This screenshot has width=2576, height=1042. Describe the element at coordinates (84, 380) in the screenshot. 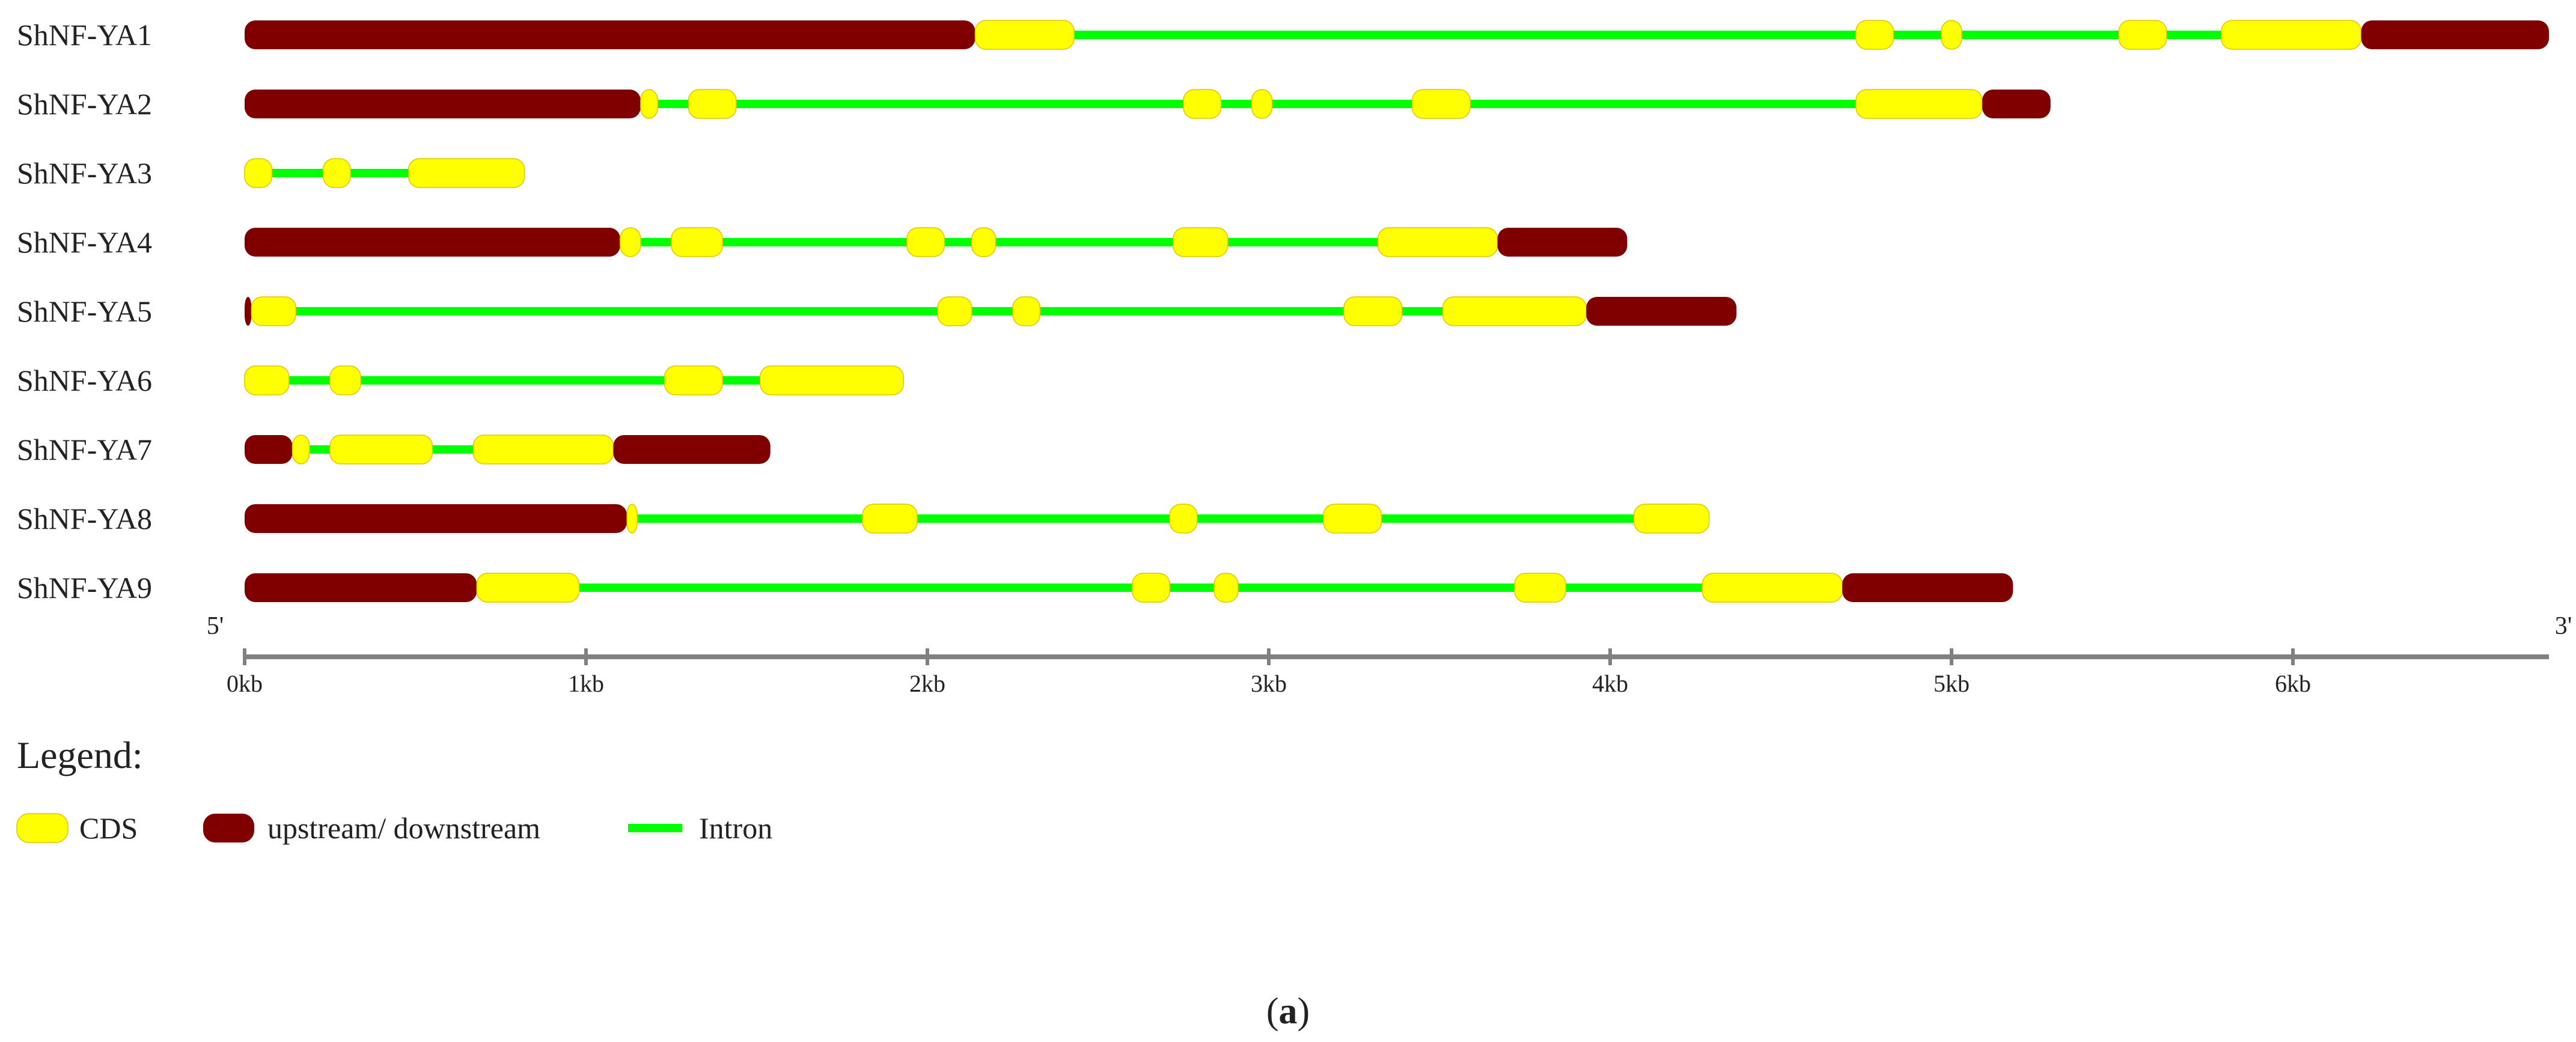

I see `gene-label: ShNF-YA6` at that location.